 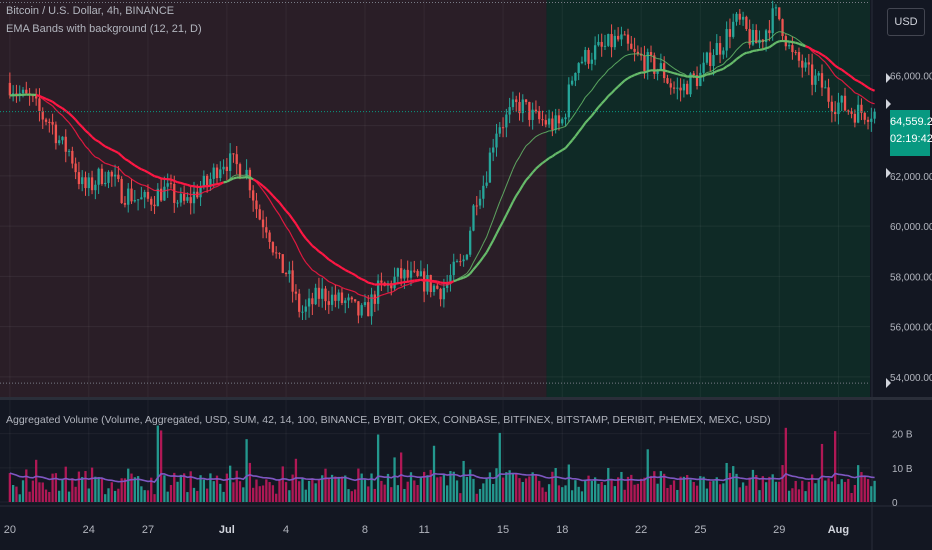 What do you see at coordinates (442, 463) in the screenshot?
I see `volume-bars-group` at bounding box center [442, 463].